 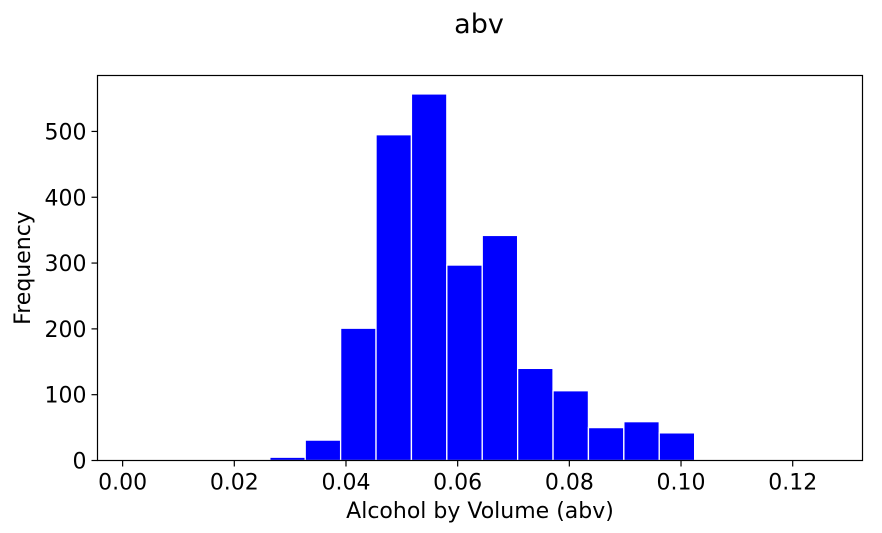 I want to click on x-tick-label: 0.02, so click(x=234, y=483).